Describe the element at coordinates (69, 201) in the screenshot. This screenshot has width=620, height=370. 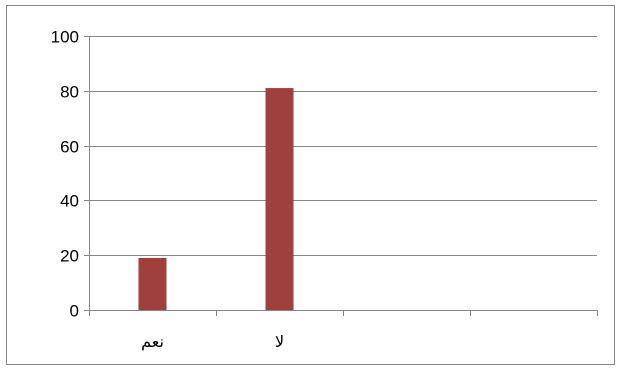
I see `y-tick-label: 40` at that location.